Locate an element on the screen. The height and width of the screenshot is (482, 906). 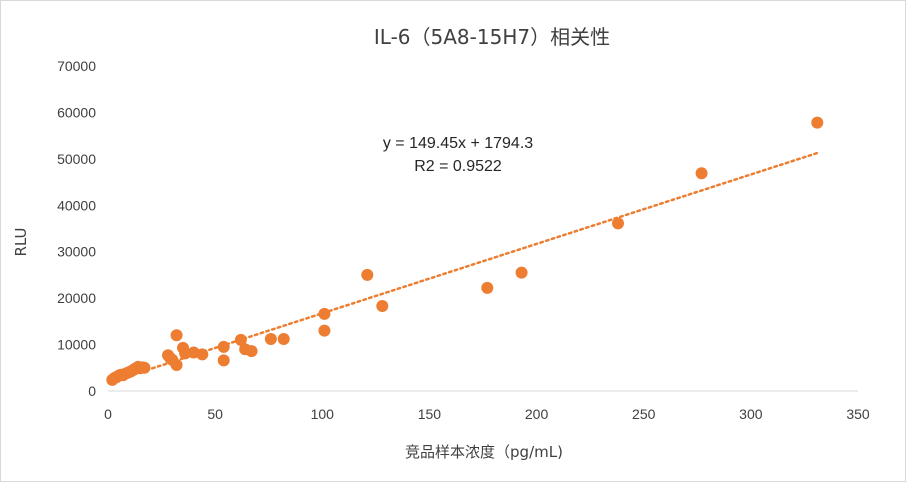
y-tick-label: 0 is located at coordinates (92, 391).